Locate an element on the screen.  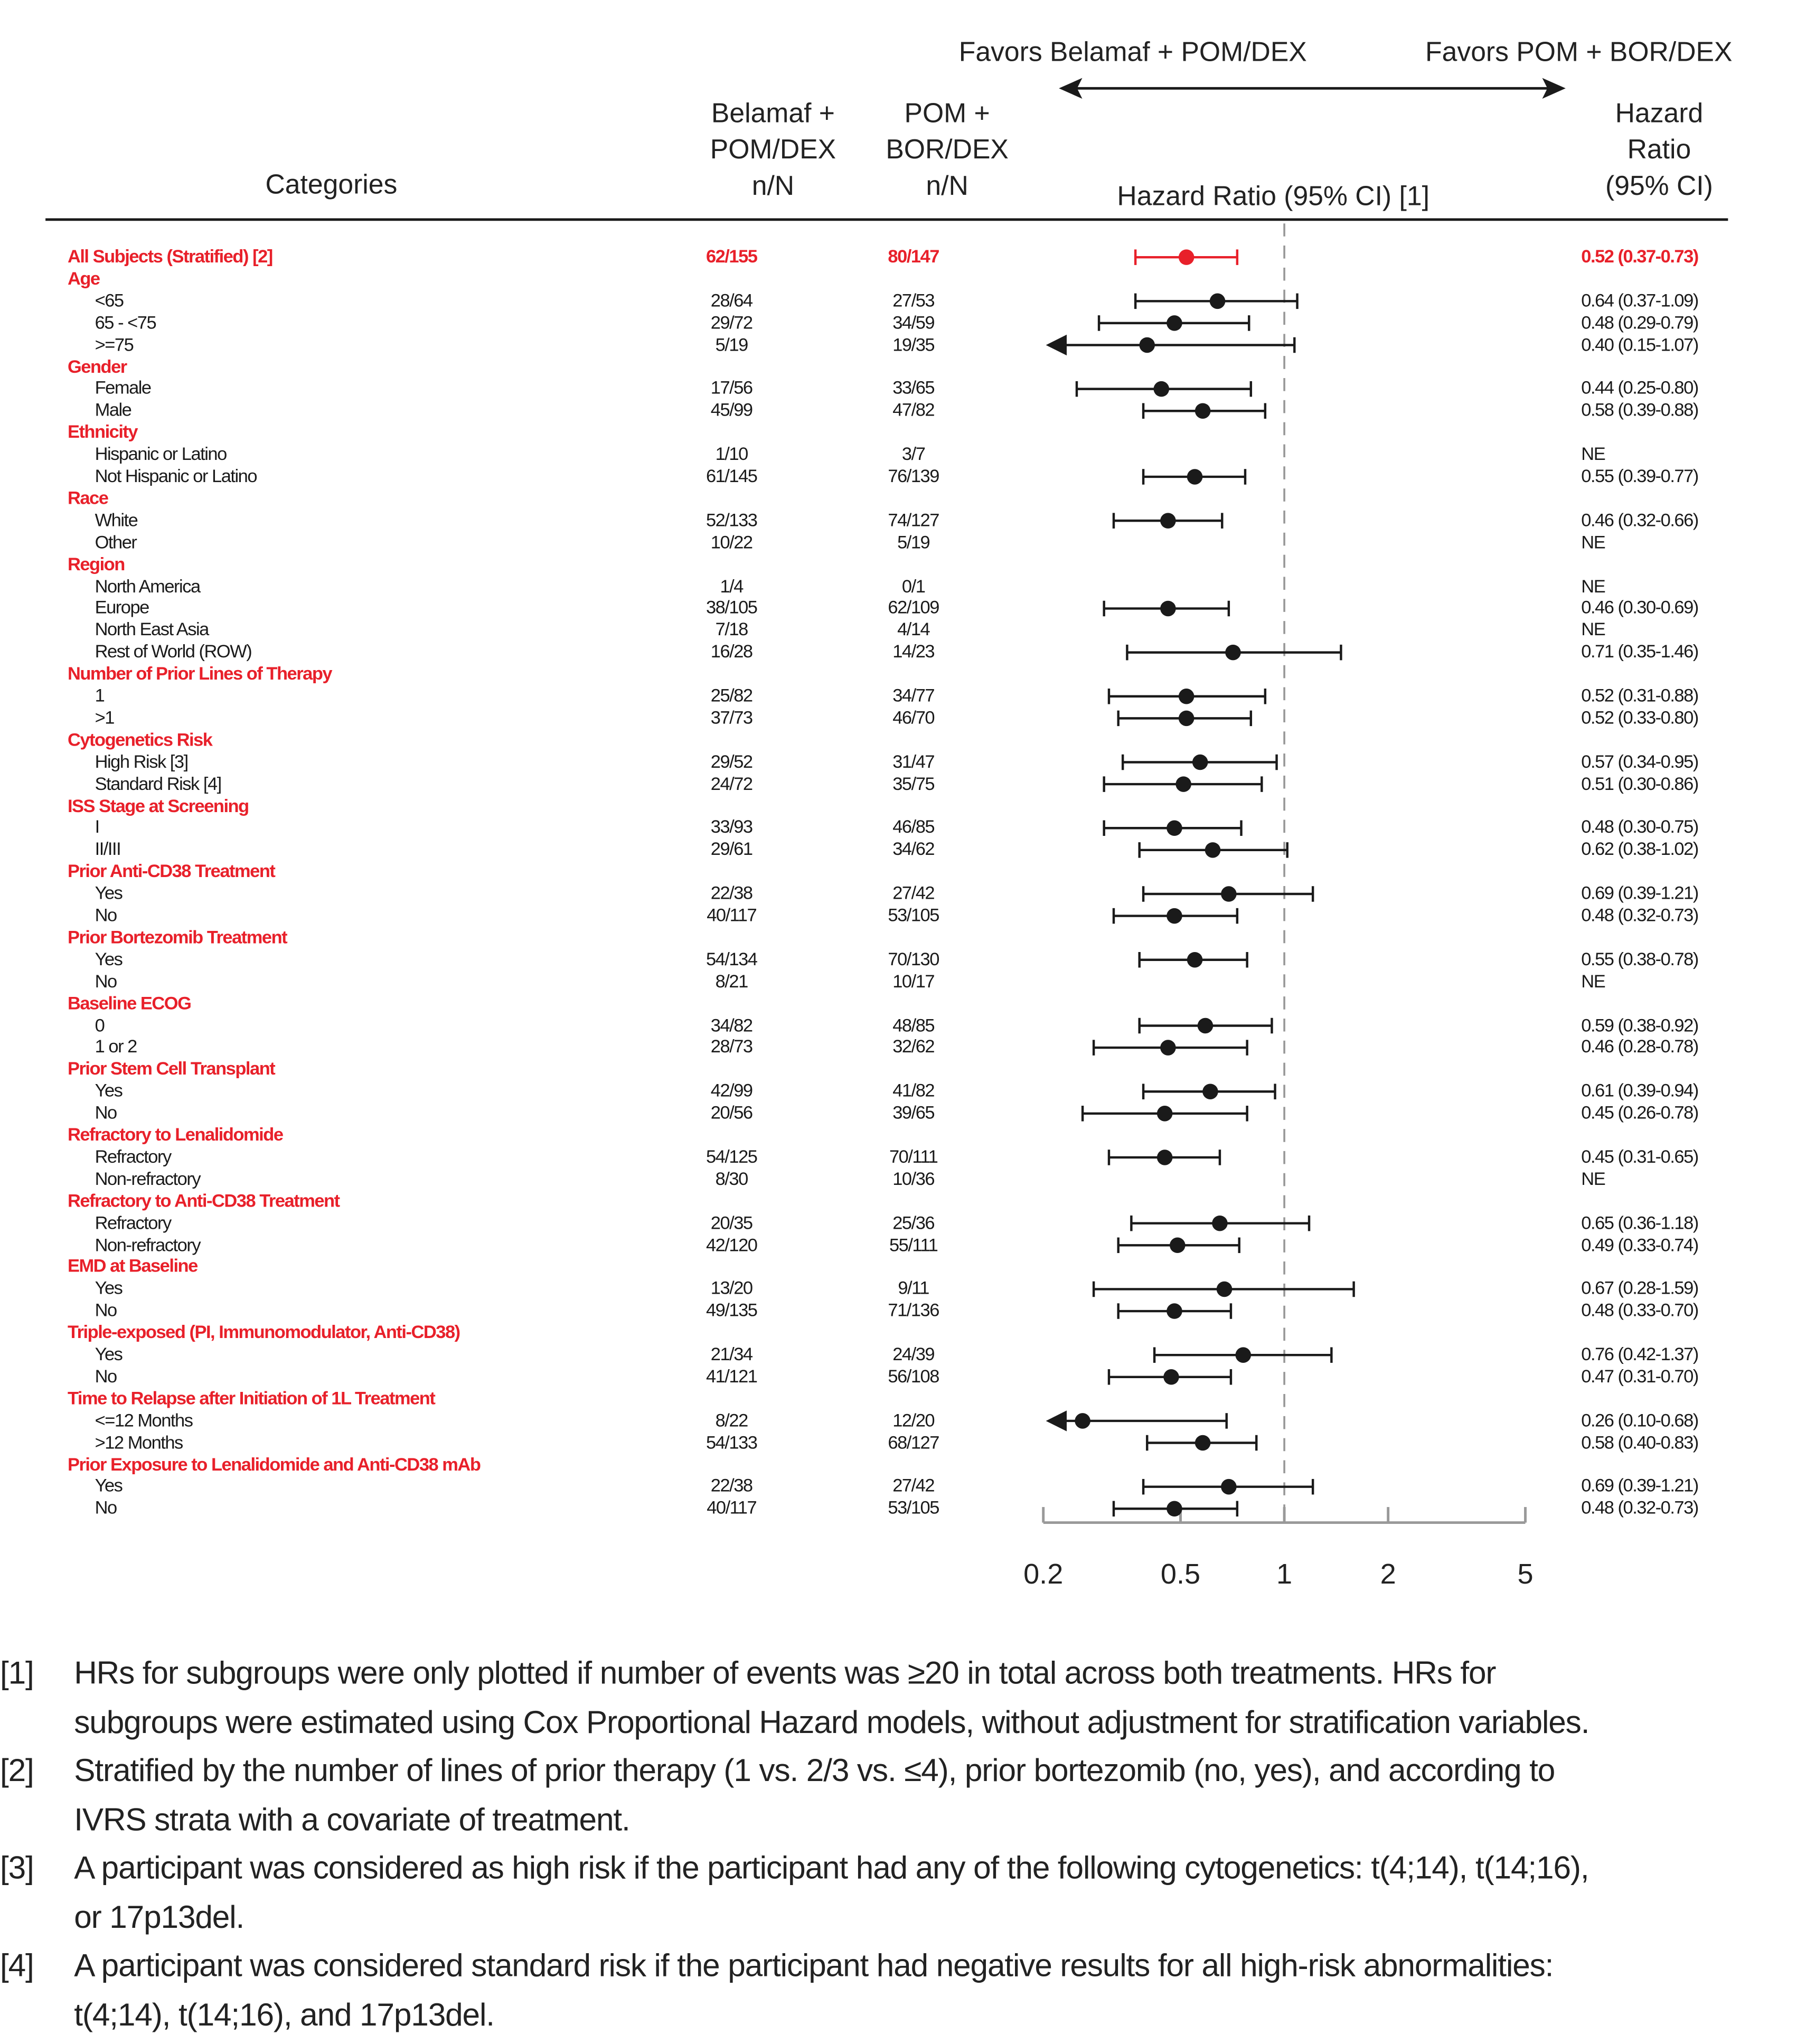
favors-right-label: Favors POM + BOR/DEX is located at coordinates (1579, 52).